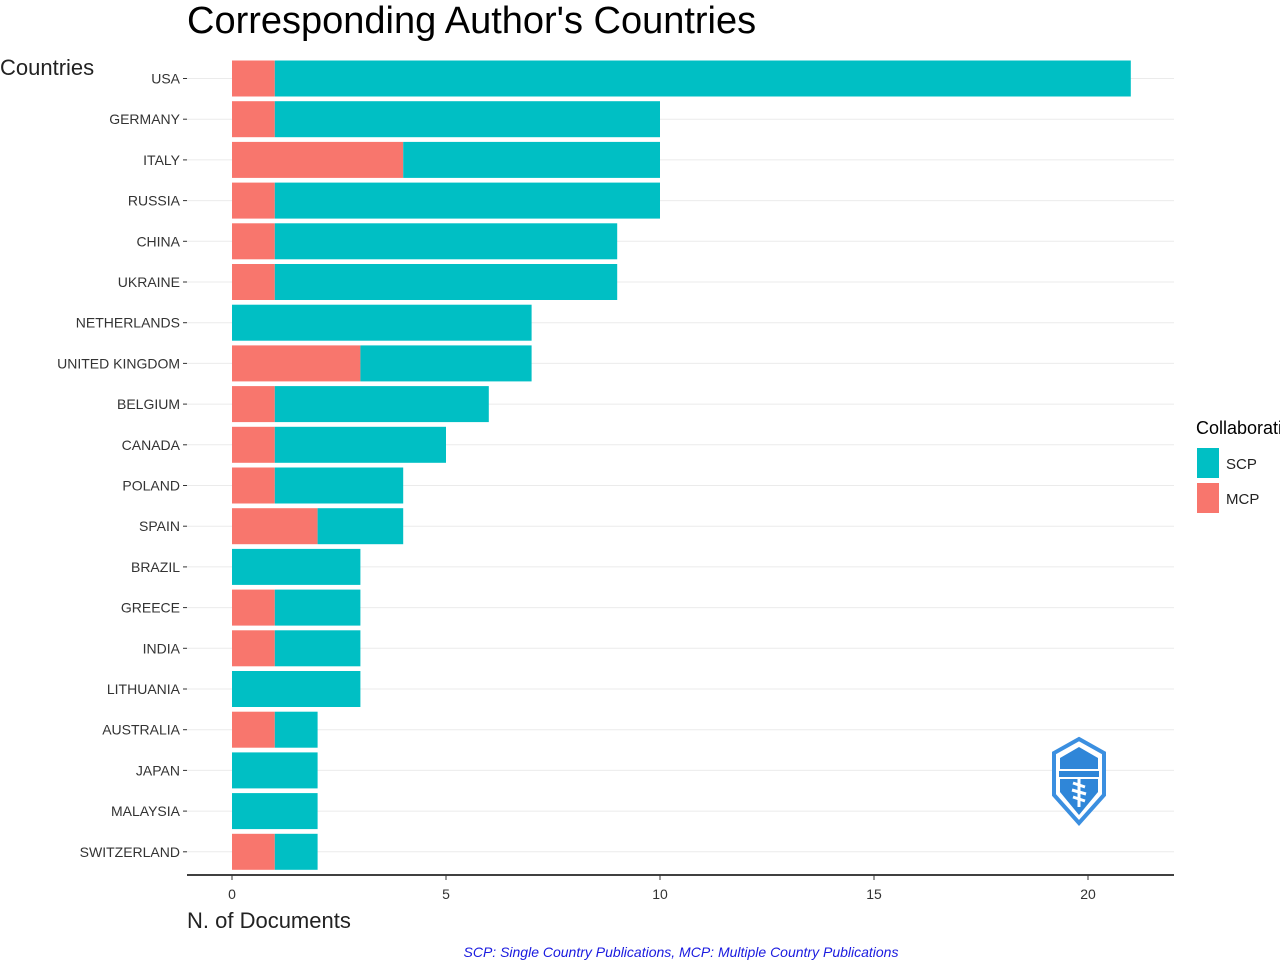 Image resolution: width=1280 pixels, height=963 pixels. Describe the element at coordinates (1208, 498) in the screenshot. I see `legend-swatch-mcp` at that location.